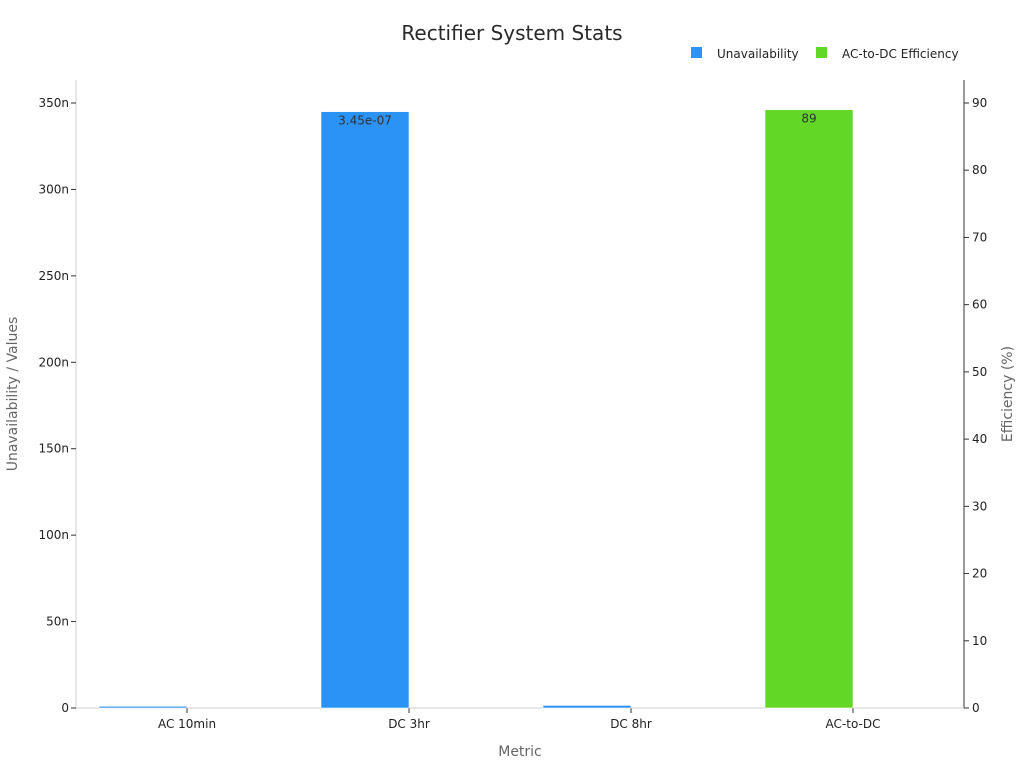  I want to click on x-tick-label: DC 3hr, so click(409, 724).